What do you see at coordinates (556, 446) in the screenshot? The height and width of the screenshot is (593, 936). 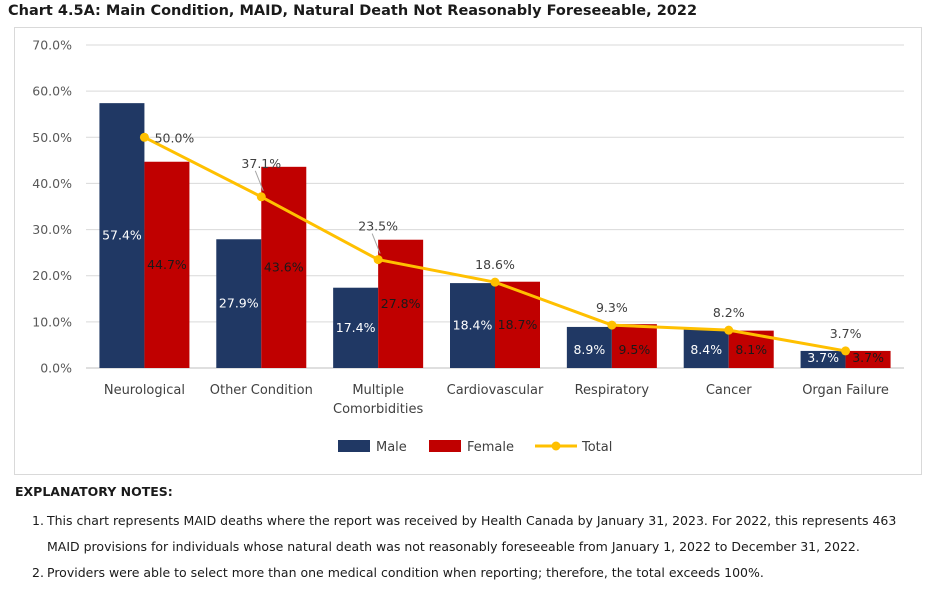 I see `legend-marker-total` at bounding box center [556, 446].